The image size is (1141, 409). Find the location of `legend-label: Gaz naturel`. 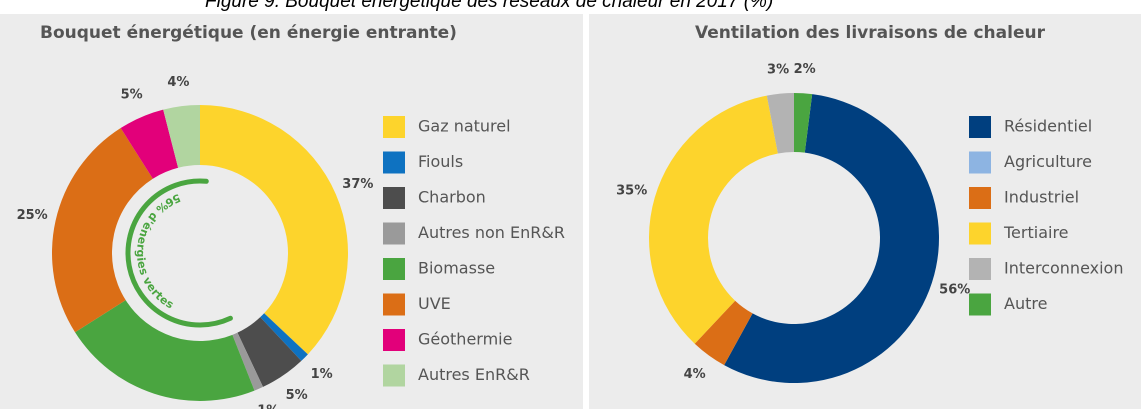

legend-label: Gaz naturel is located at coordinates (464, 126).